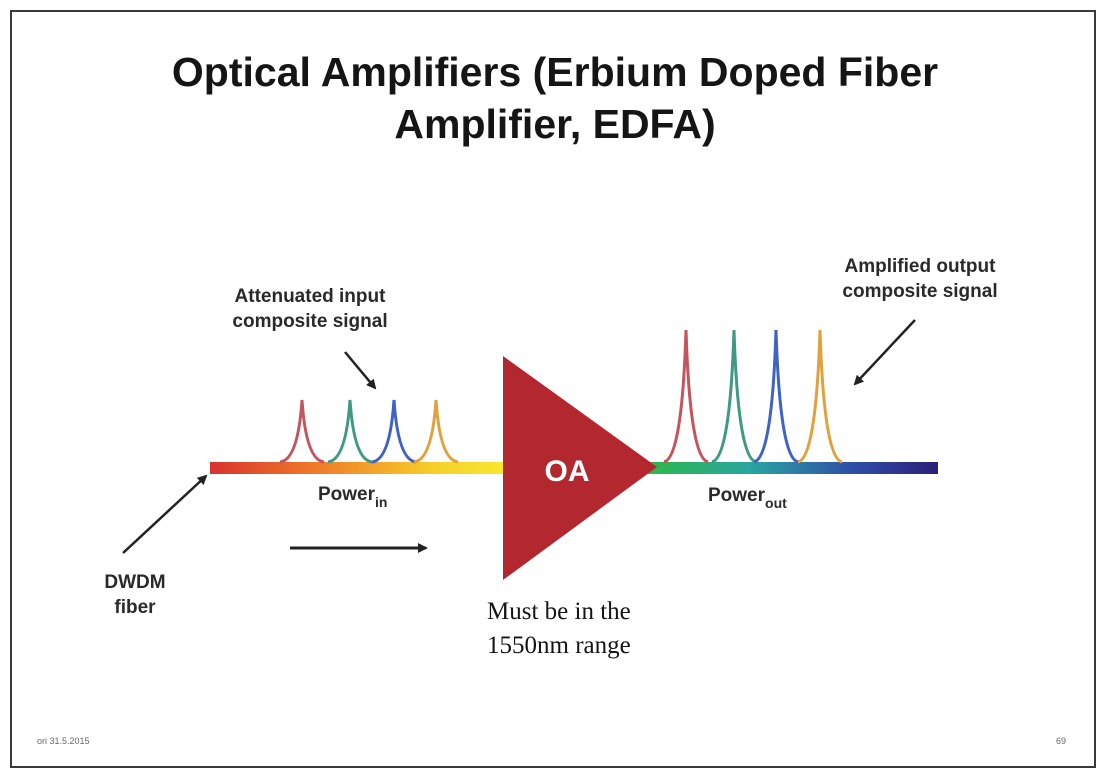  Describe the element at coordinates (920, 266) in the screenshot. I see `output-label-line-1: Amplified output` at that location.